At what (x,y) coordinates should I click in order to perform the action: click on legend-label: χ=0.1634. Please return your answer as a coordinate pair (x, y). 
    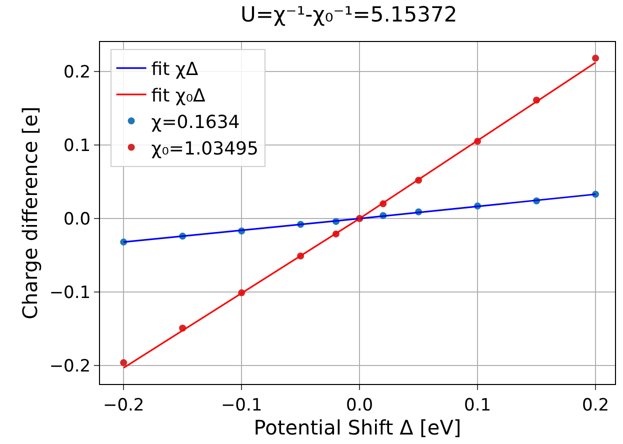
    Looking at the image, I should click on (195, 122).